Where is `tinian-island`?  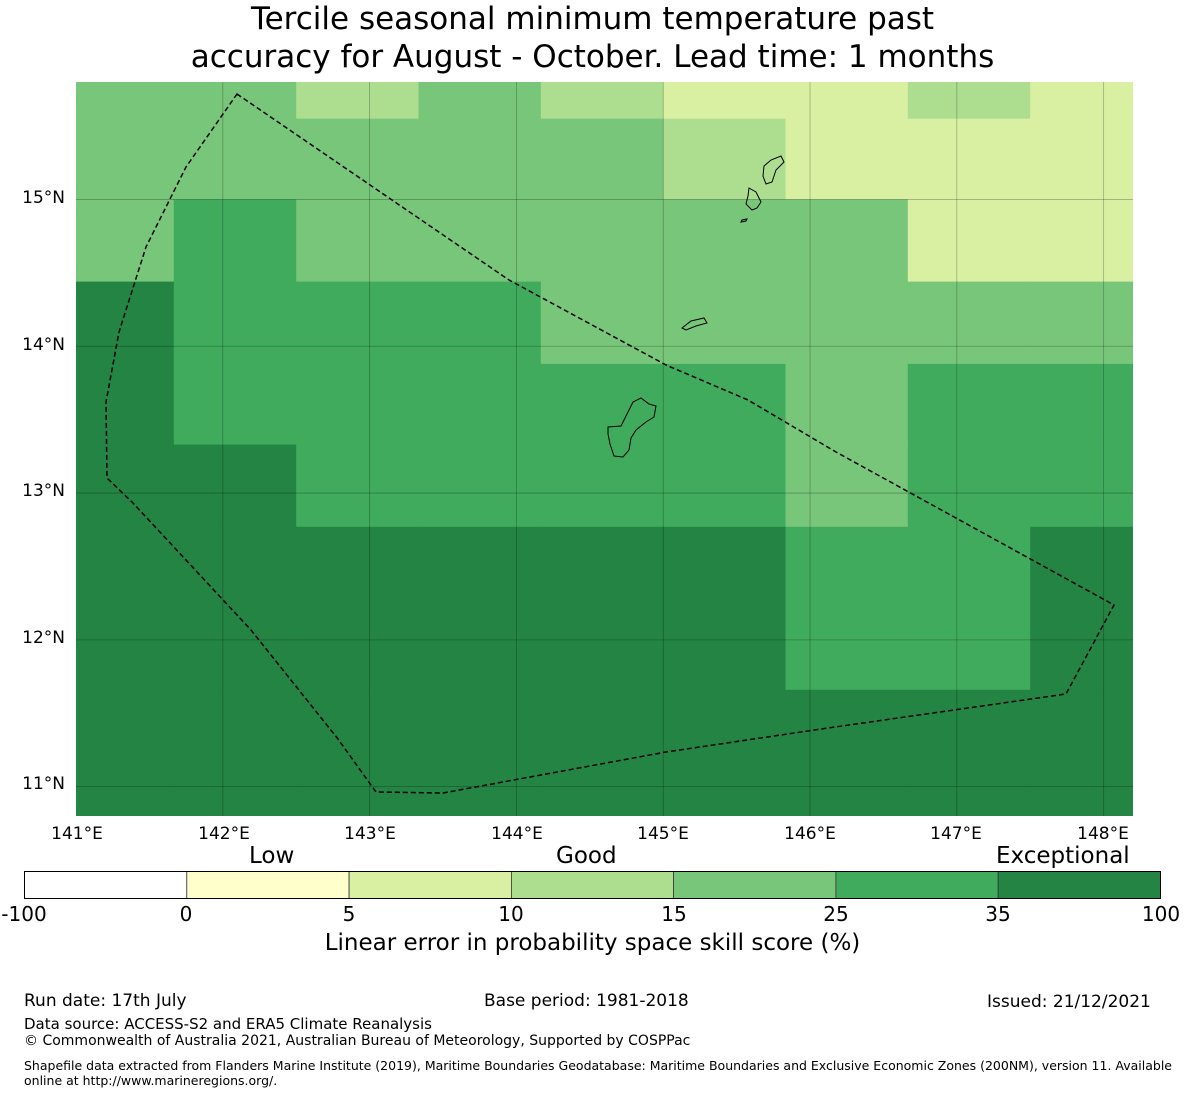
tinian-island is located at coordinates (753, 199).